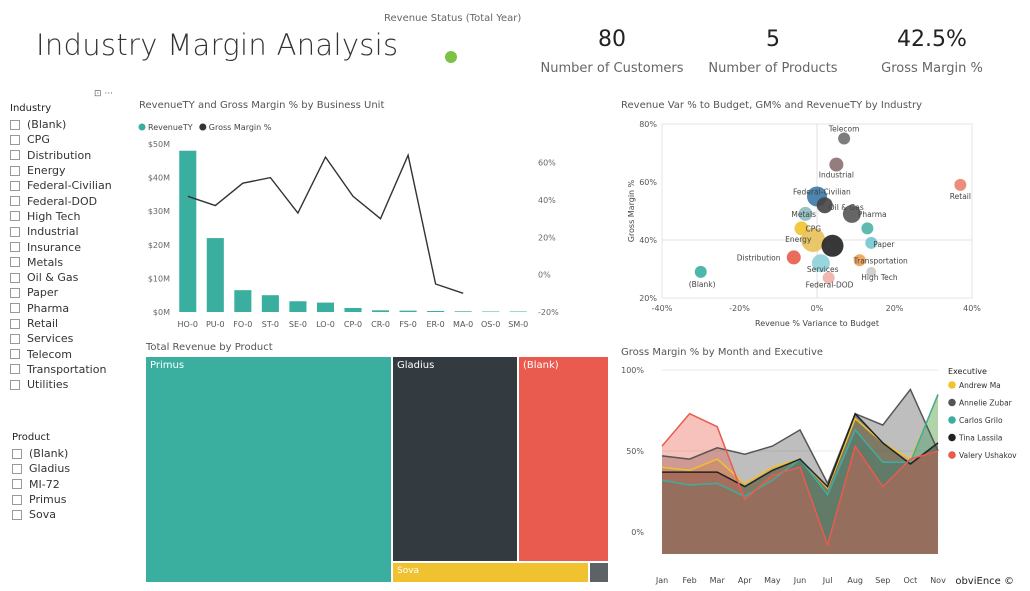 The width and height of the screenshot is (1030, 591). I want to click on industry-slicer-item-label: CPG, so click(38, 140).